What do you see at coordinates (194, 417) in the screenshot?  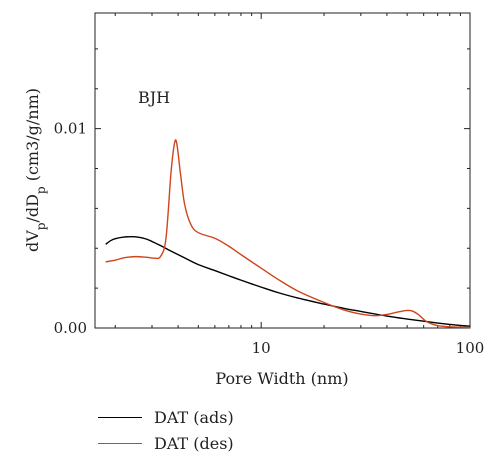 I see `legend-label-ads: DAT (ads)` at bounding box center [194, 417].